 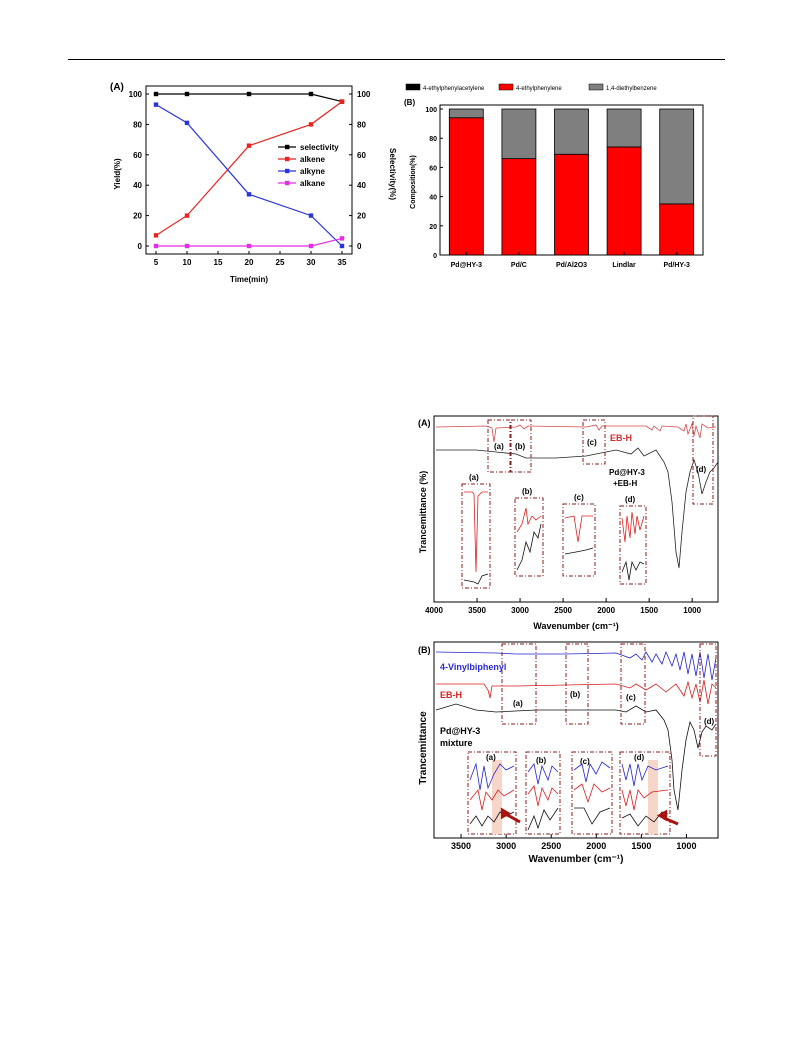 I want to click on legend-label: selectivity, so click(x=319, y=147).